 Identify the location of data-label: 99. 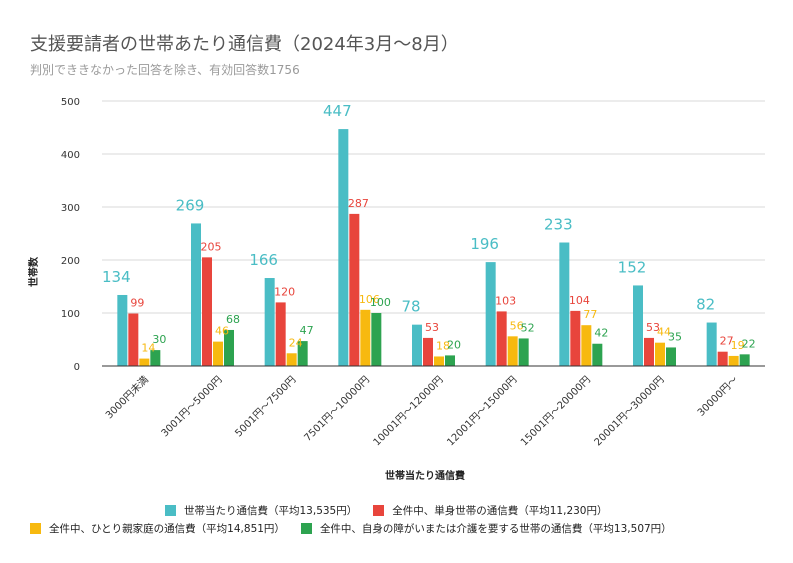
(137, 303).